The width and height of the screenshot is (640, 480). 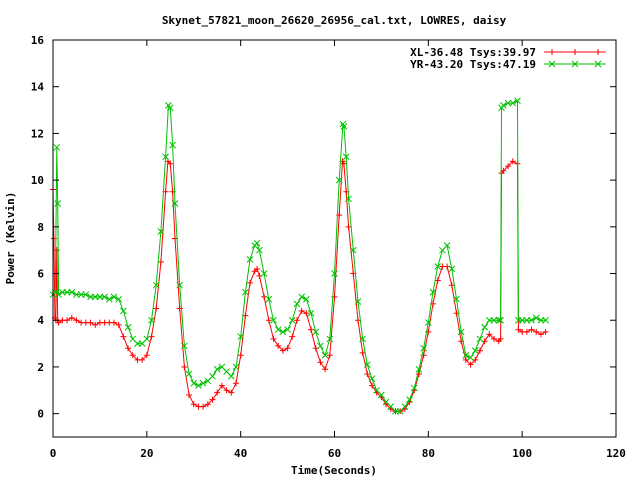 What do you see at coordinates (38, 40) in the screenshot?
I see `y-tick-label: 16` at bounding box center [38, 40].